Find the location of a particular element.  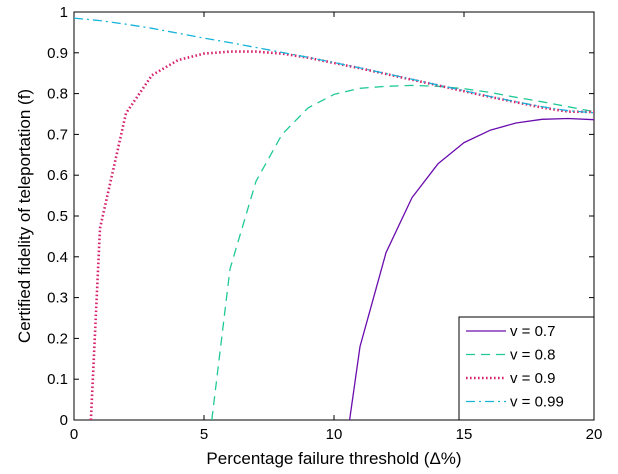

legend: v = 0.7 v = 0.8 v = 0.9 v = 0.99 is located at coordinates (526, 368).